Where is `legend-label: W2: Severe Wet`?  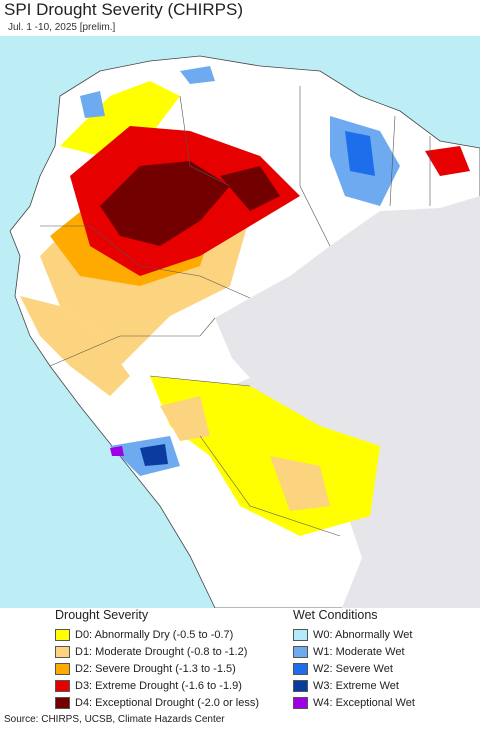
legend-label: W2: Severe Wet is located at coordinates (353, 668).